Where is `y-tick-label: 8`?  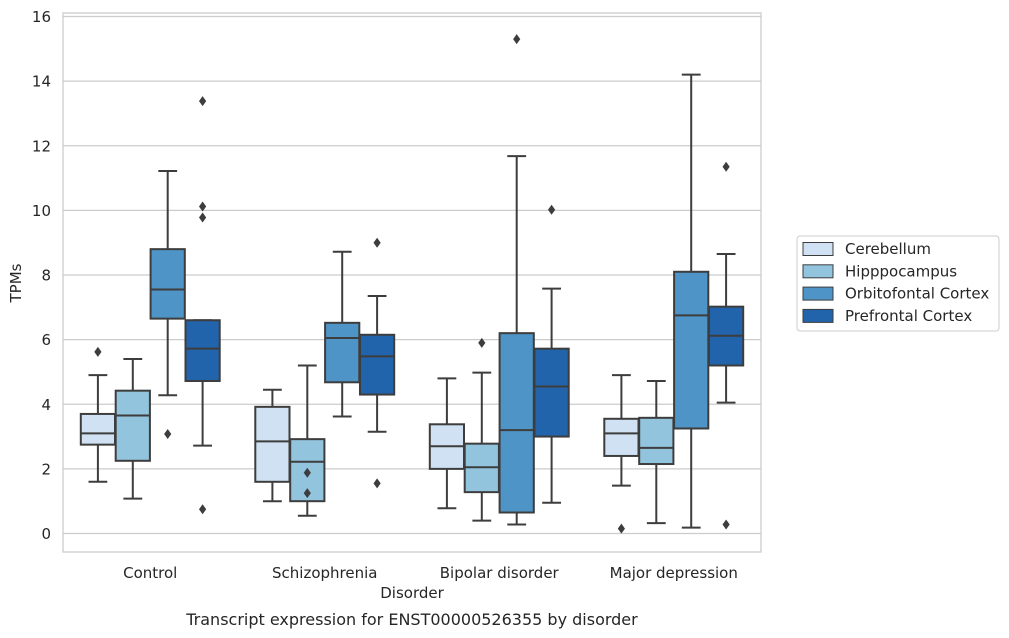
y-tick-label: 8 is located at coordinates (46, 276).